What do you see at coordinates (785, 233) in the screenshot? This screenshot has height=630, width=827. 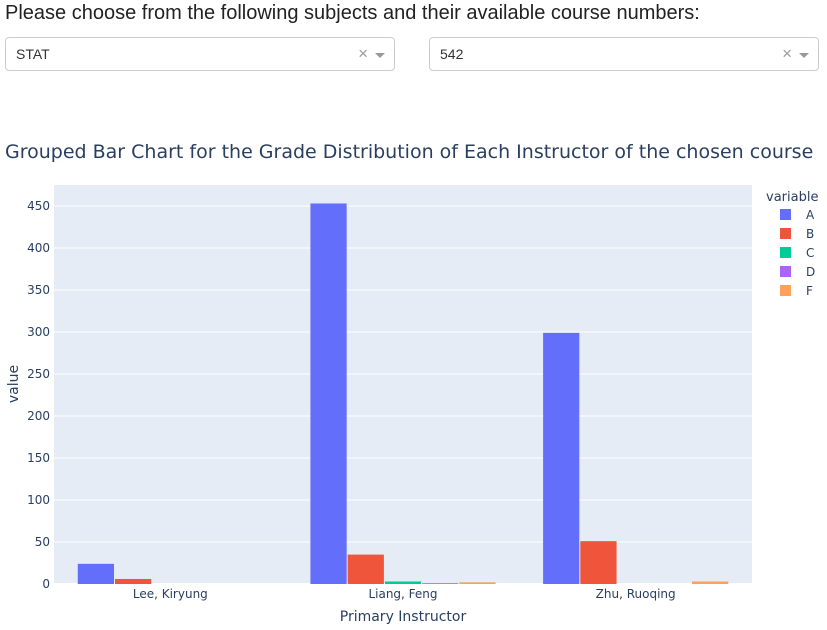 I see `legend-swatch-B` at bounding box center [785, 233].